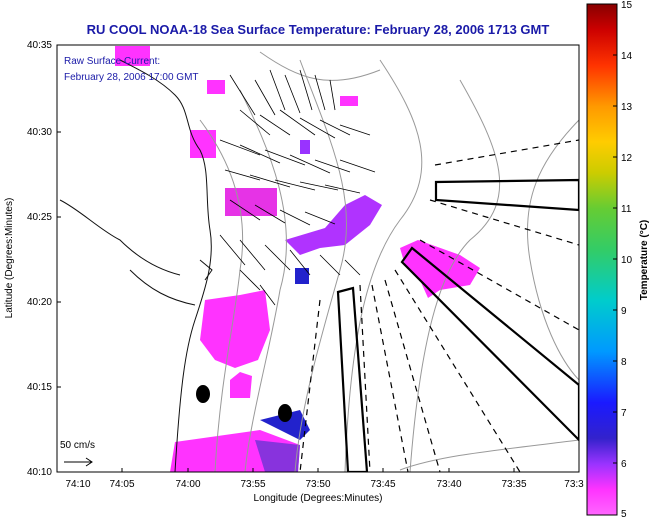 Image resolution: width=651 pixels, height=519 pixels. What do you see at coordinates (77, 484) in the screenshot?
I see `x-tick-label: 74:10` at bounding box center [77, 484].